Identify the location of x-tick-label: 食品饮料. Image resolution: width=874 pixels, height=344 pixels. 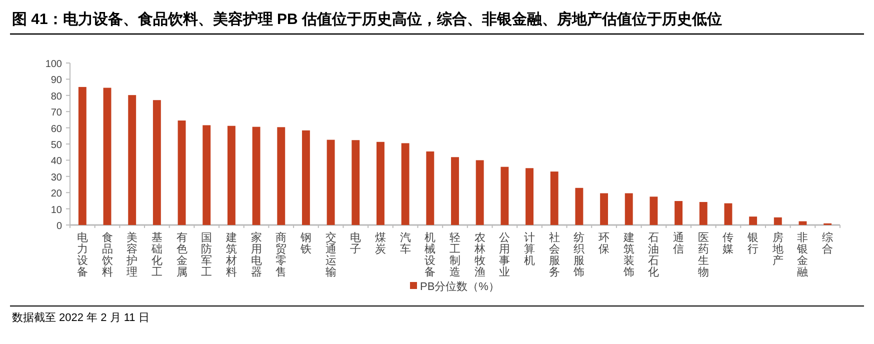
(106, 255).